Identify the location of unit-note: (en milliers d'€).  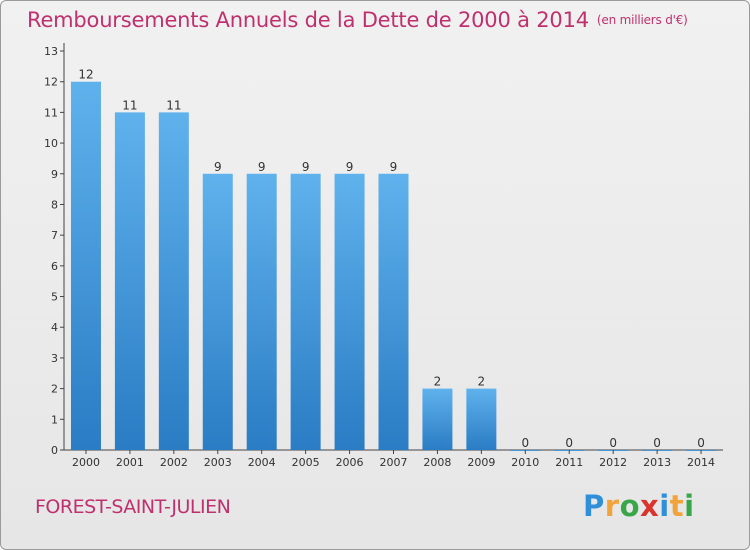
(642, 20).